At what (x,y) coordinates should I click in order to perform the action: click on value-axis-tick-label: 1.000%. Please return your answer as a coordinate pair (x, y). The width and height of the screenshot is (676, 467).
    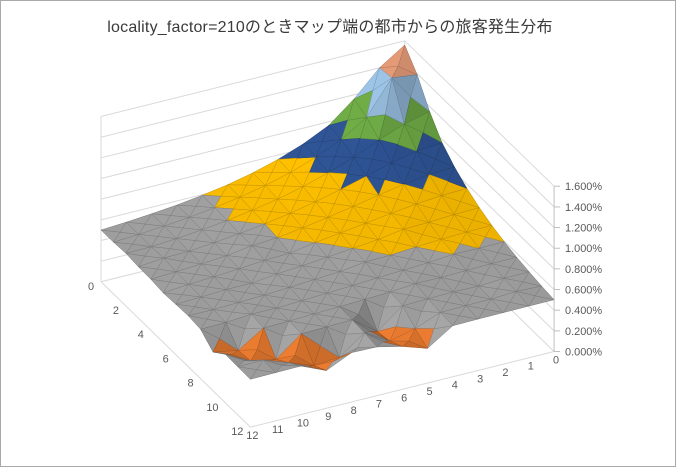
    Looking at the image, I should click on (583, 249).